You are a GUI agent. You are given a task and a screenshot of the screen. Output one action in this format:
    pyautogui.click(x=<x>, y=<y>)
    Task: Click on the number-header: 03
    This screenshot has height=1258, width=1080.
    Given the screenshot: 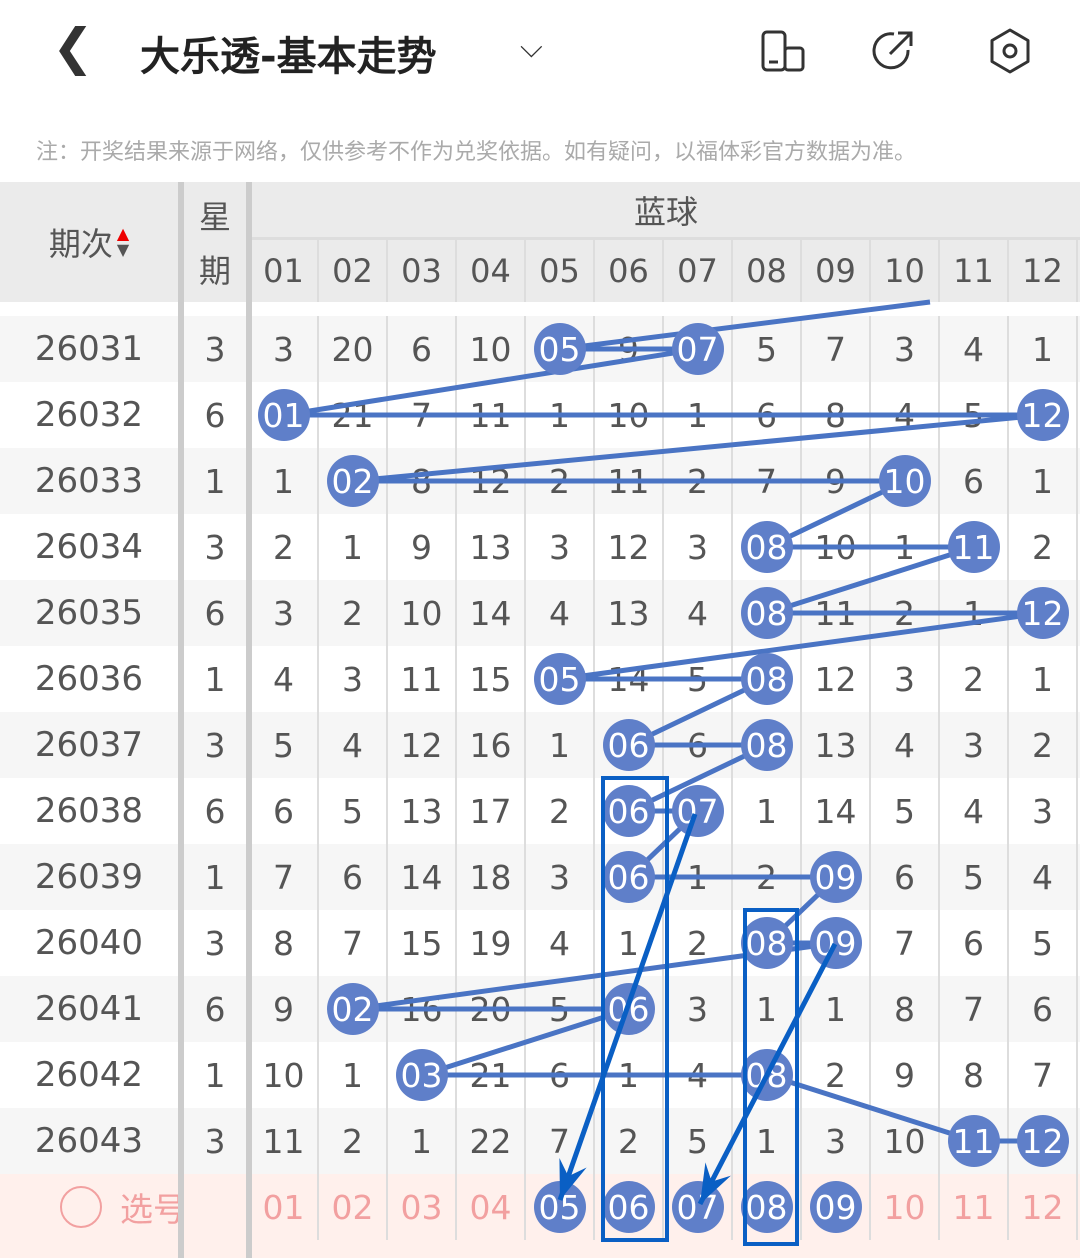 What is the action you would take?
    pyautogui.click(x=422, y=271)
    